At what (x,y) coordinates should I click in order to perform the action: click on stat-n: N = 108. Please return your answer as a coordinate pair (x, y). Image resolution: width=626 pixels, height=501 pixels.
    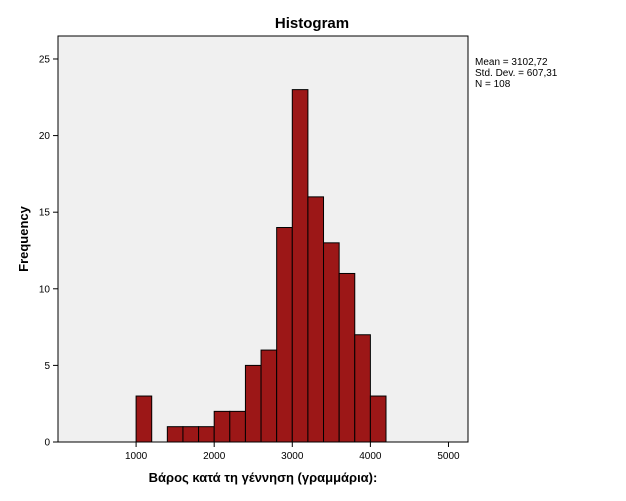
    Looking at the image, I should click on (493, 84).